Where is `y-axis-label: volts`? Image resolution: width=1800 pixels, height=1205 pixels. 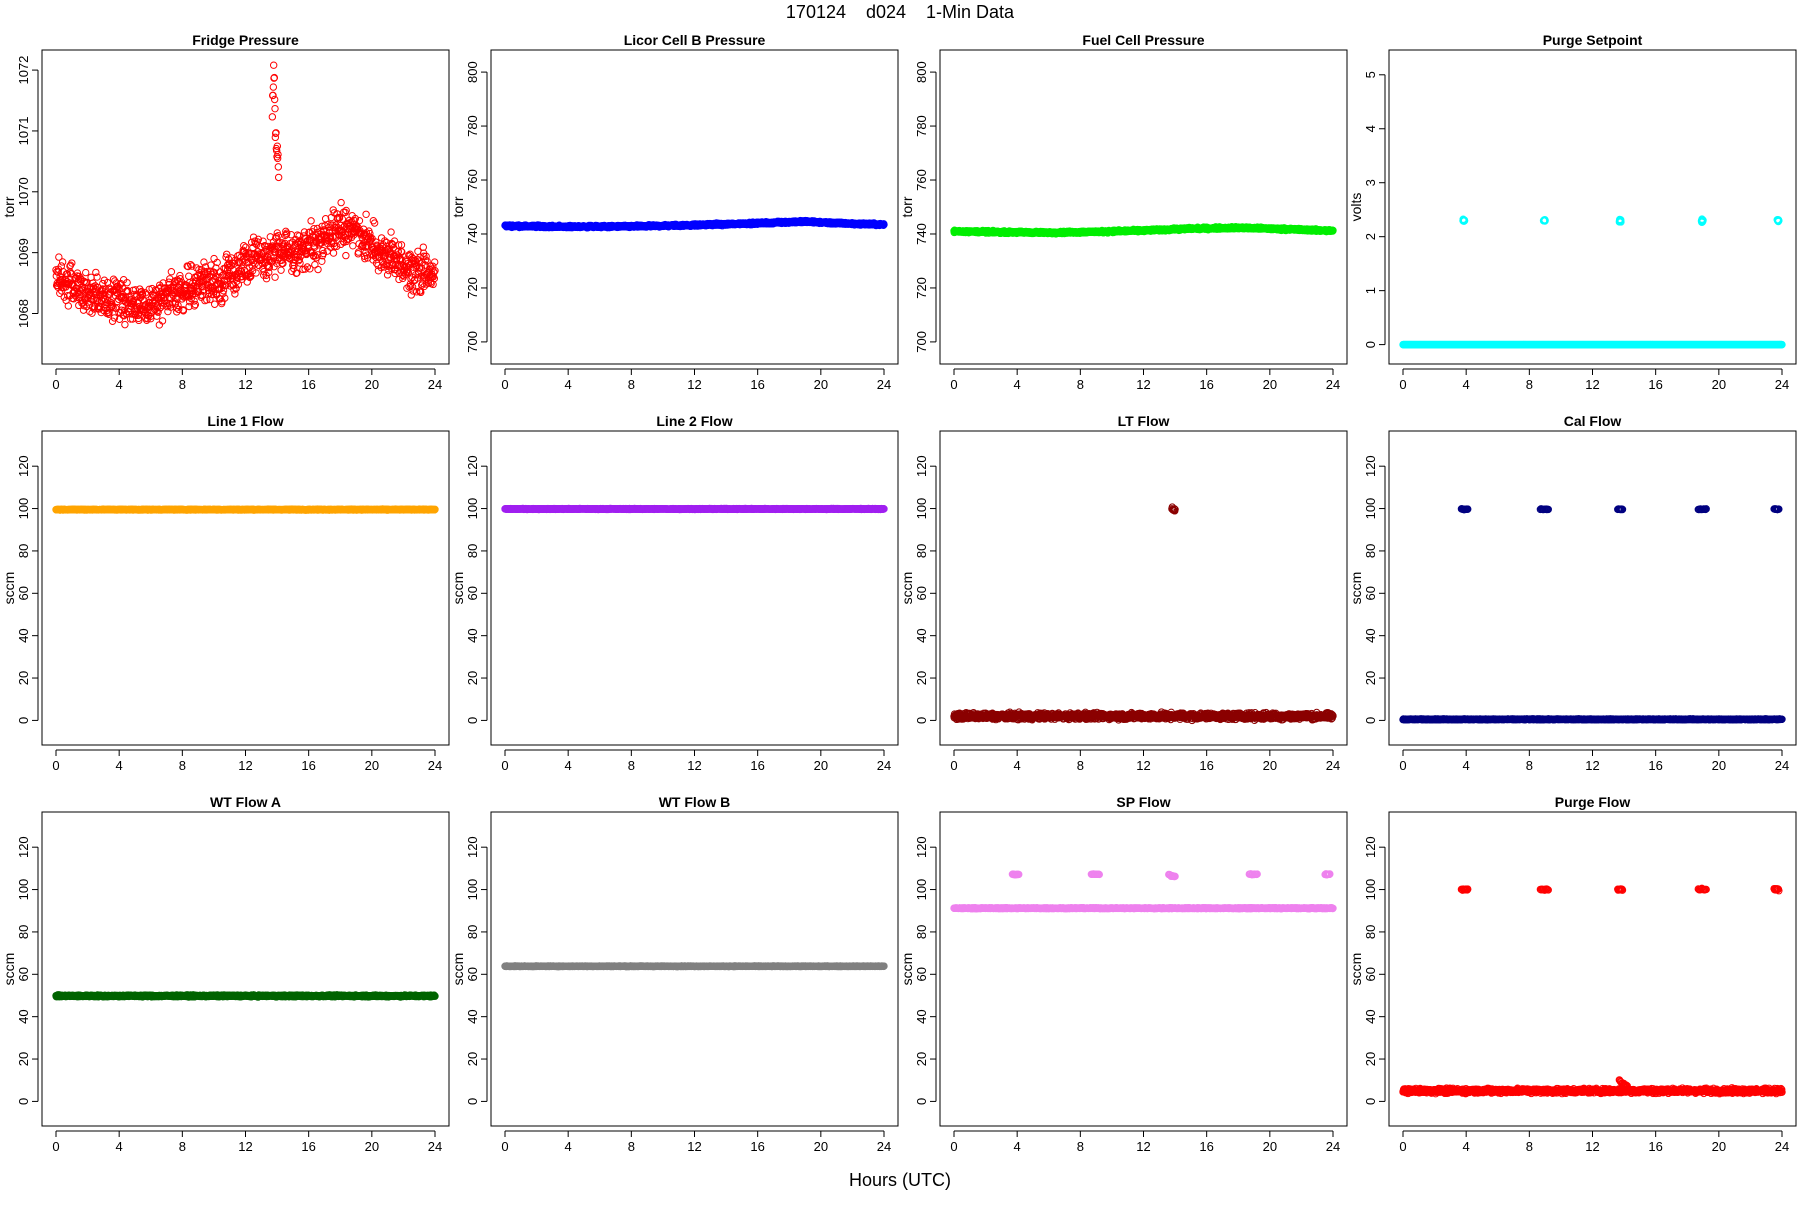 y-axis-label: volts is located at coordinates (1356, 207).